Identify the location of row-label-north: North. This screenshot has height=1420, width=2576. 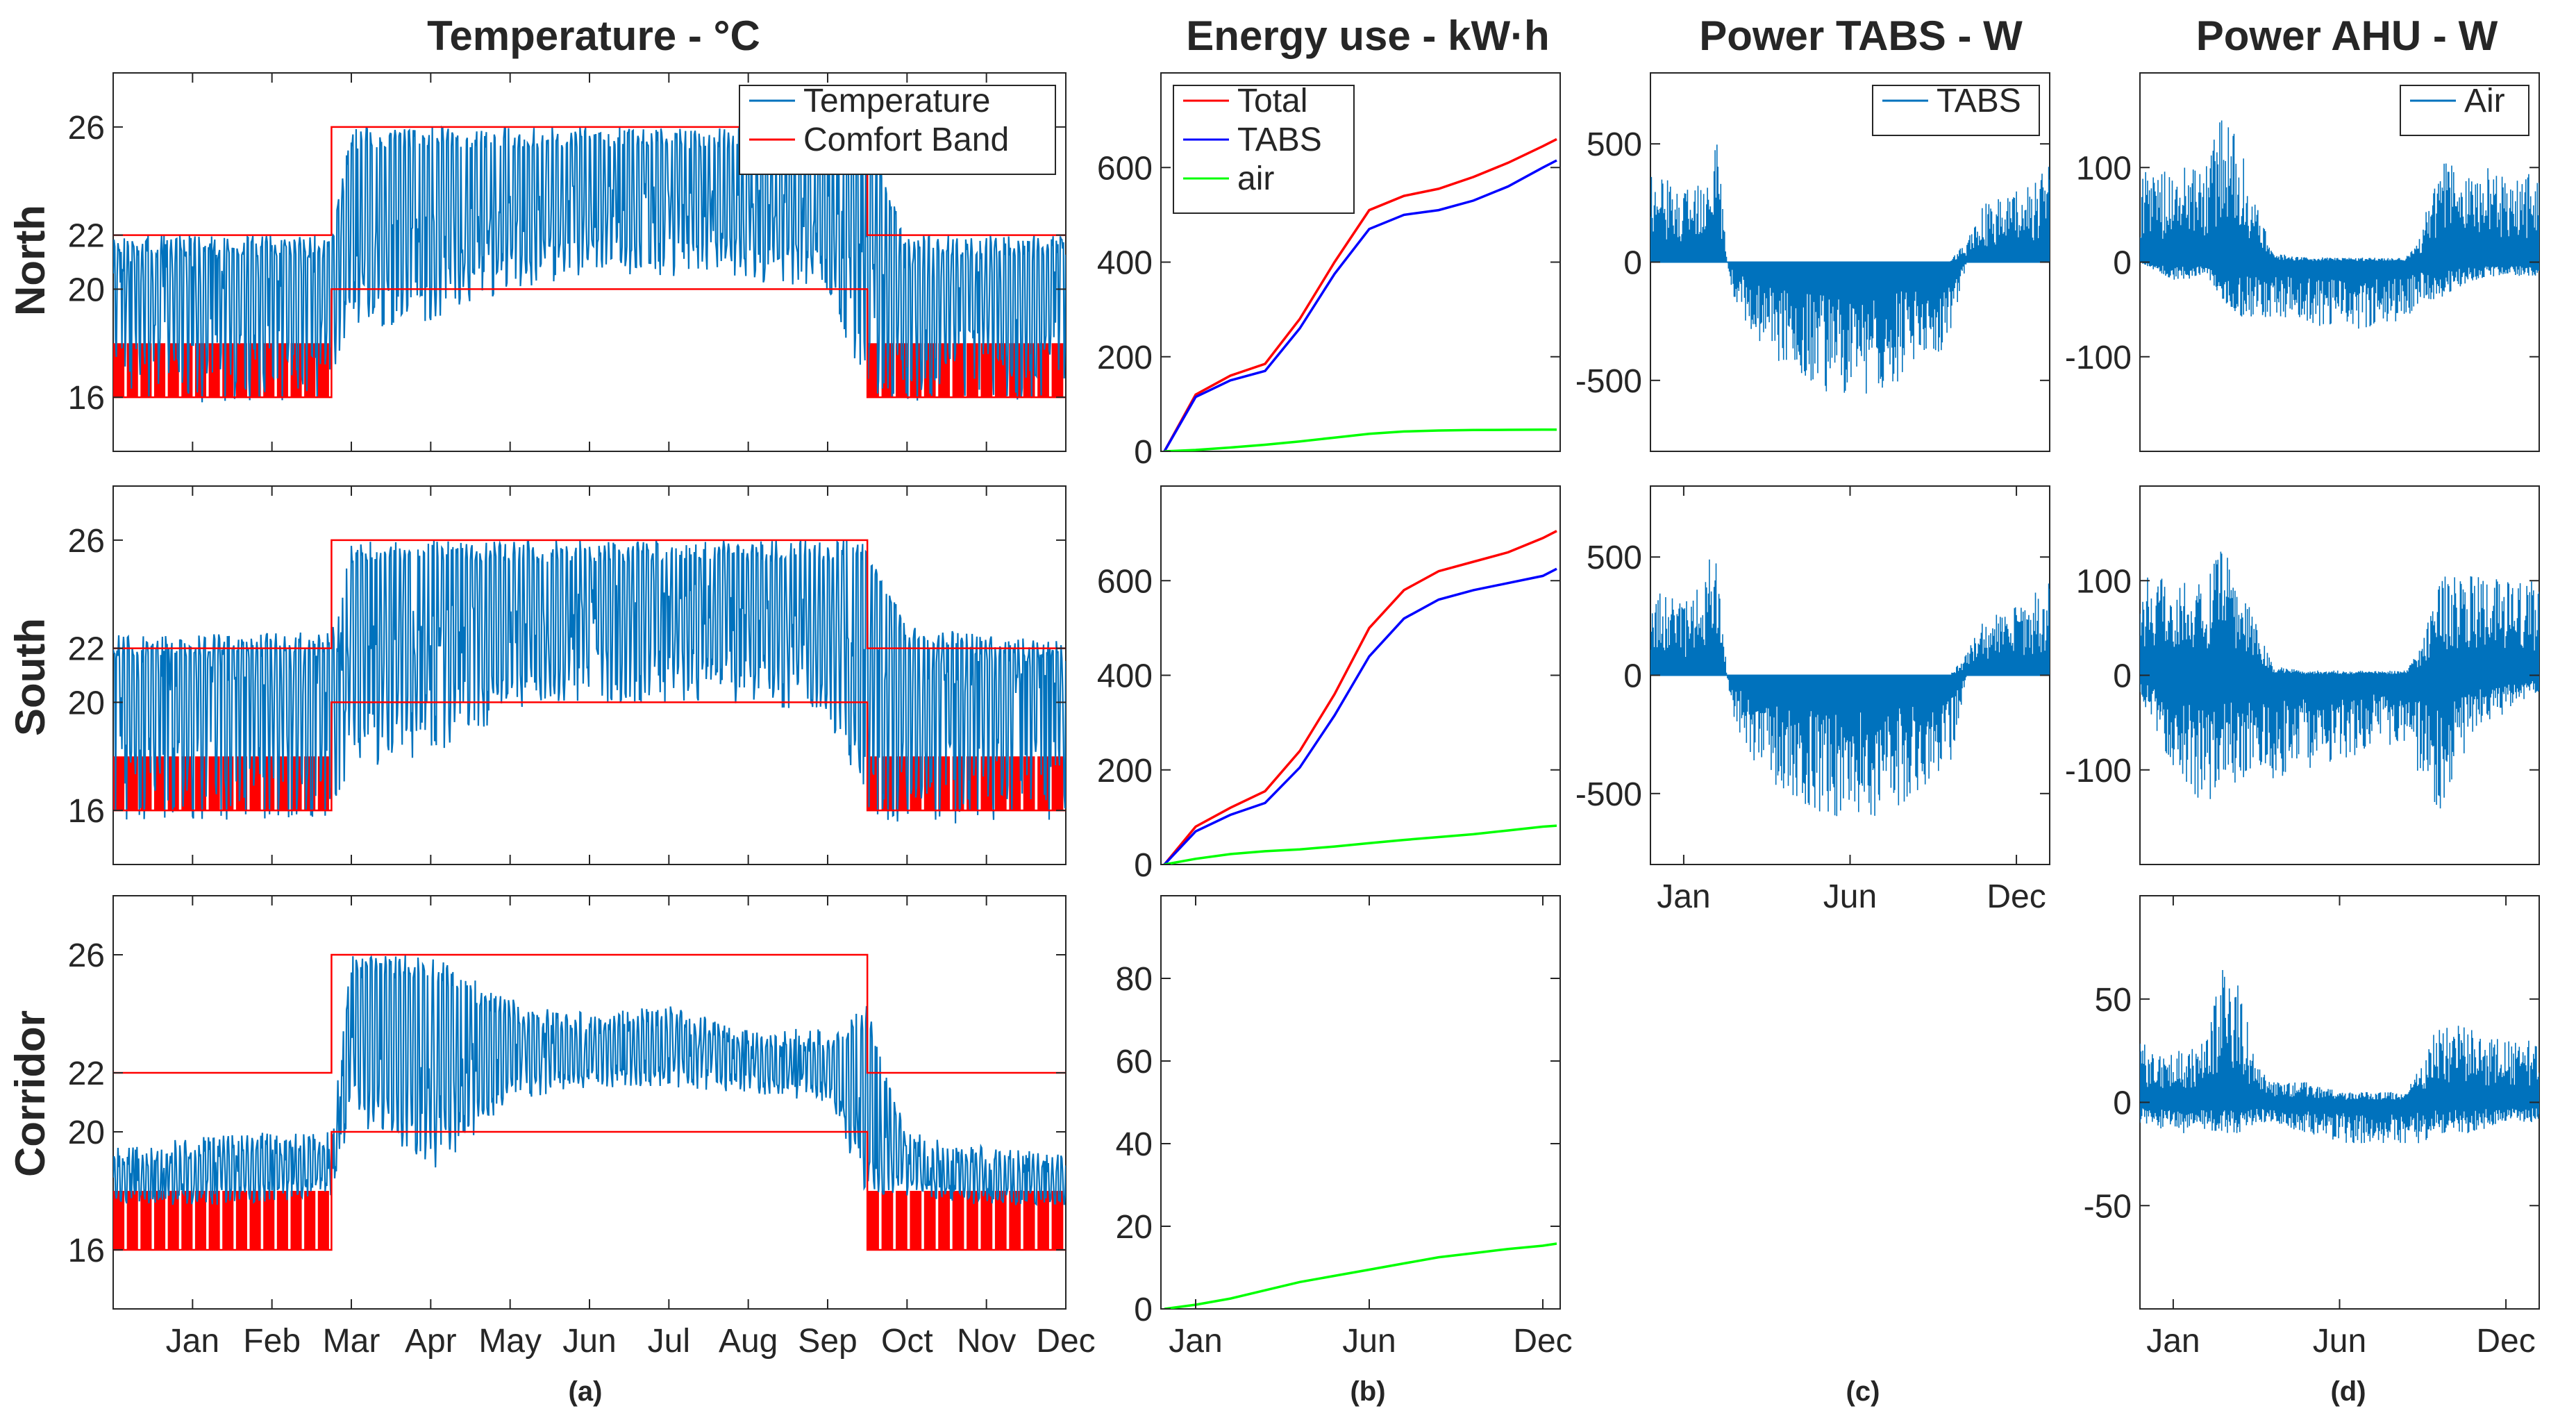
(30, 260).